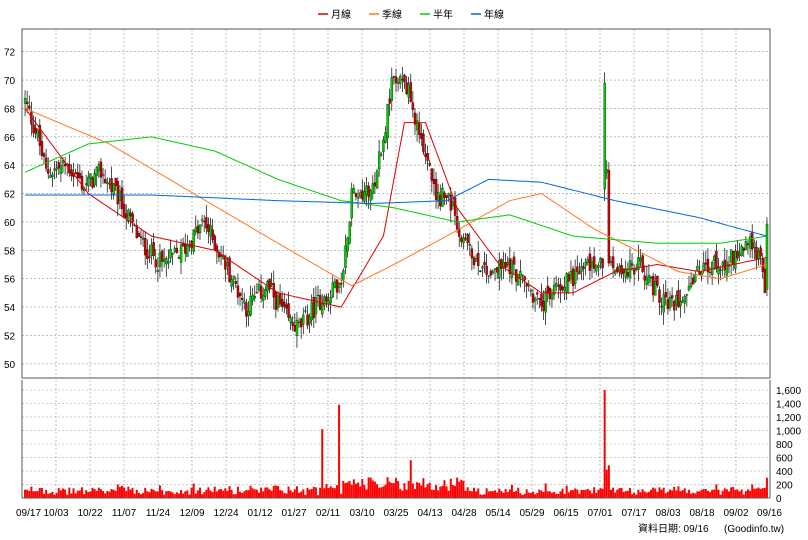 The height and width of the screenshot is (540, 808). Describe the element at coordinates (10, 280) in the screenshot. I see `y-tick-label: 56` at that location.